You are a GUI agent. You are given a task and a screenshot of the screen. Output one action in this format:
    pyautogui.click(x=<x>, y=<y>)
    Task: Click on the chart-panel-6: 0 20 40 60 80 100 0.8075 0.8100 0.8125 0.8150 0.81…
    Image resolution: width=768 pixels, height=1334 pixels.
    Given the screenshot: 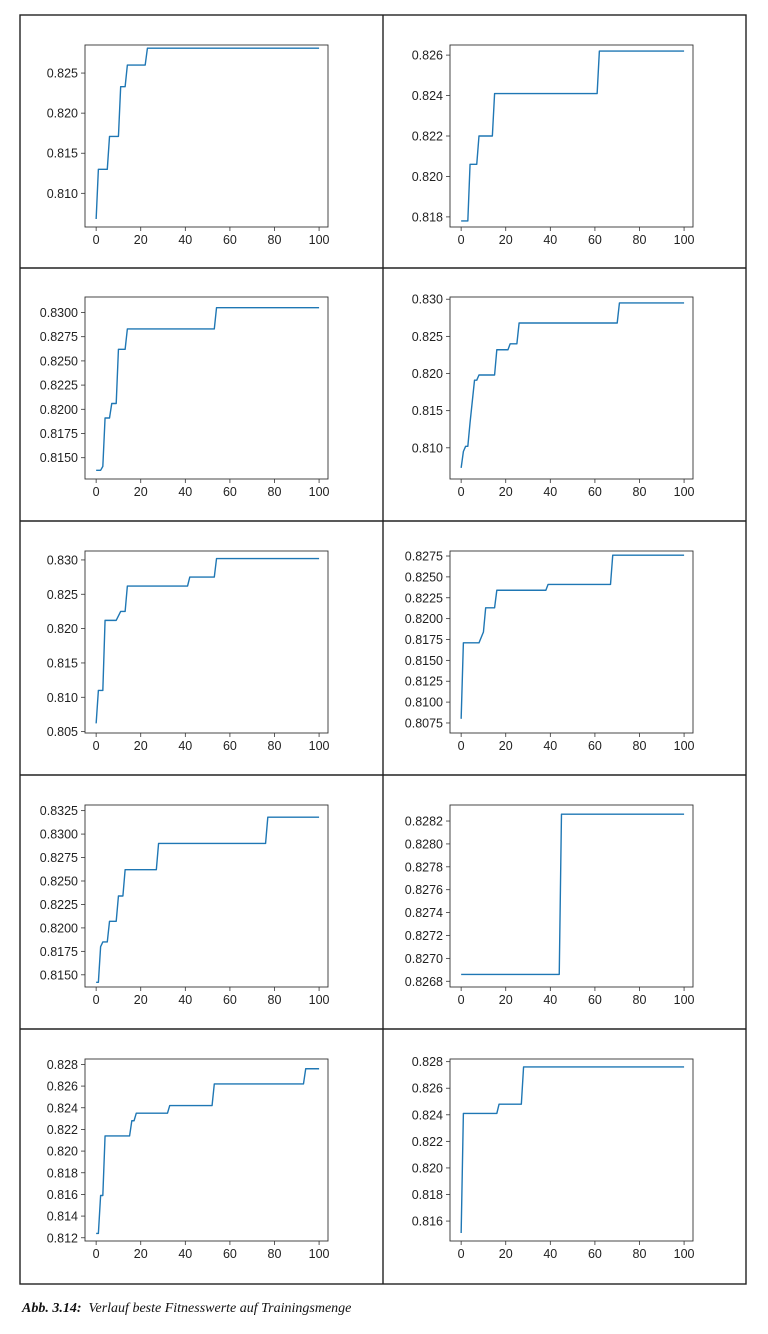 What is the action you would take?
    pyautogui.click(x=550, y=651)
    